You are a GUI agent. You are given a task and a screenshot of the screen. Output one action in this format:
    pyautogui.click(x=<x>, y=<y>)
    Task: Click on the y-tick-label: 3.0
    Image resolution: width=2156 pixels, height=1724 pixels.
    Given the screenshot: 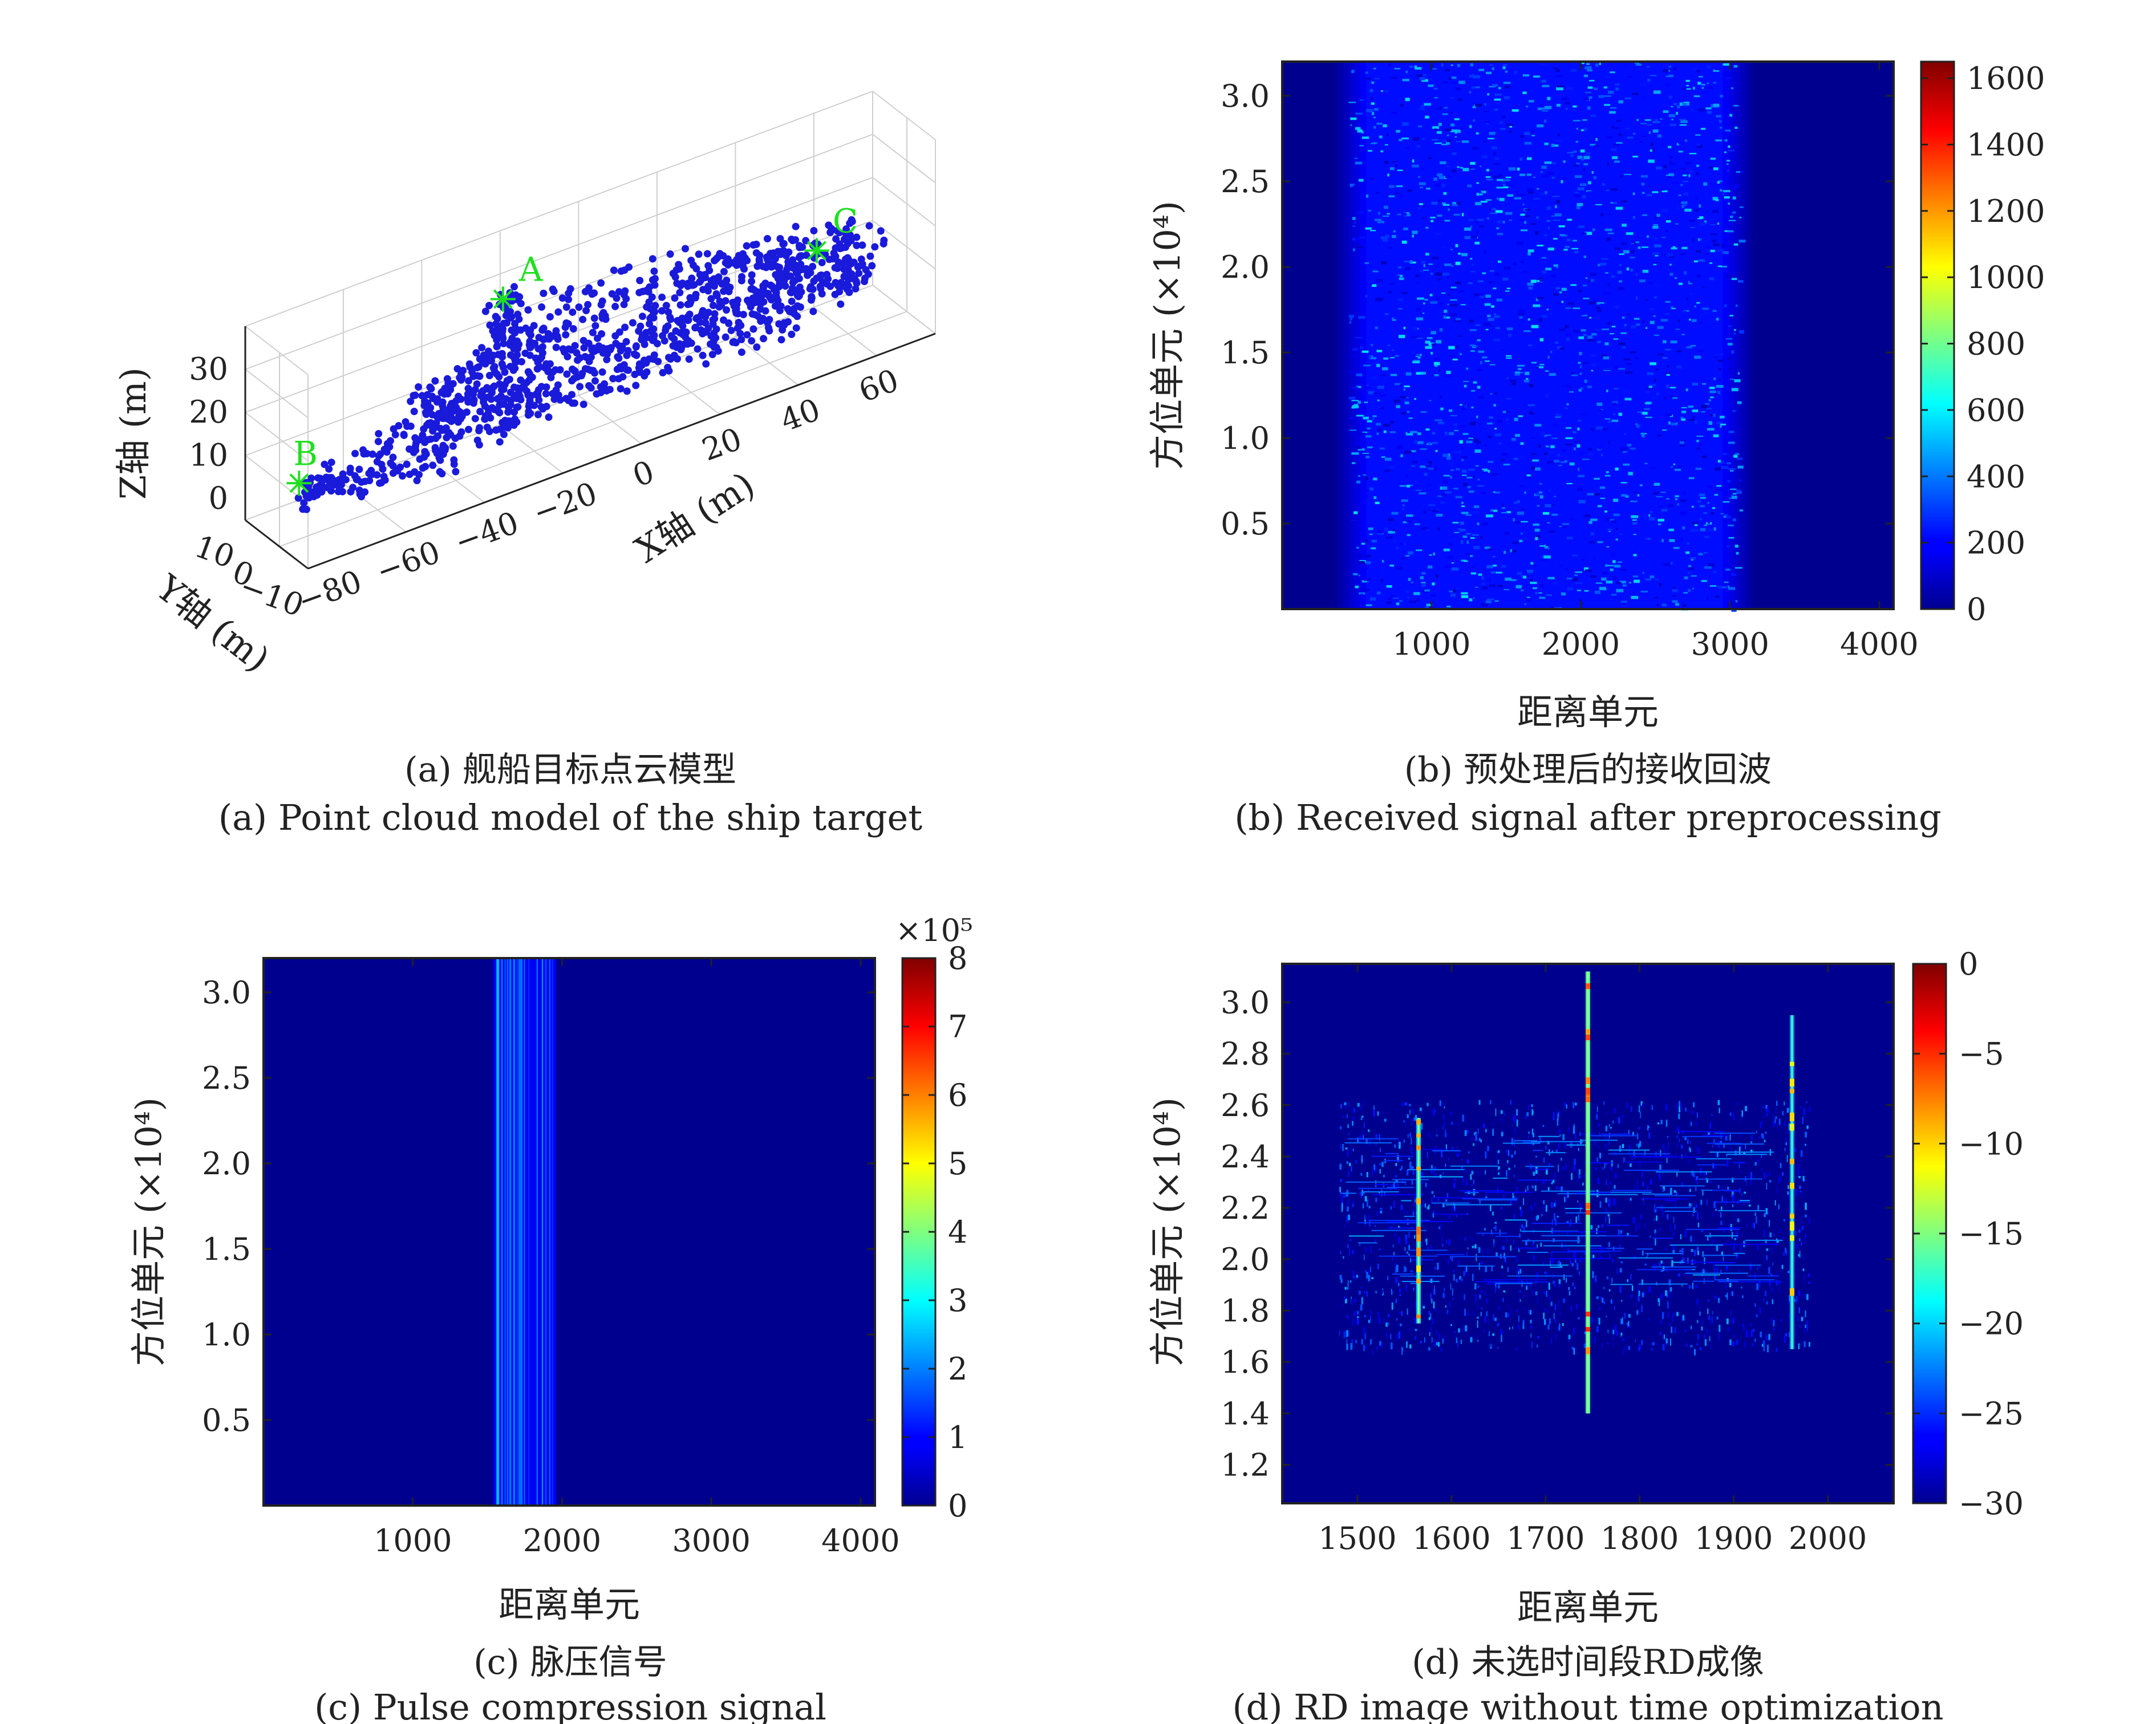 What is the action you would take?
    pyautogui.click(x=1246, y=96)
    